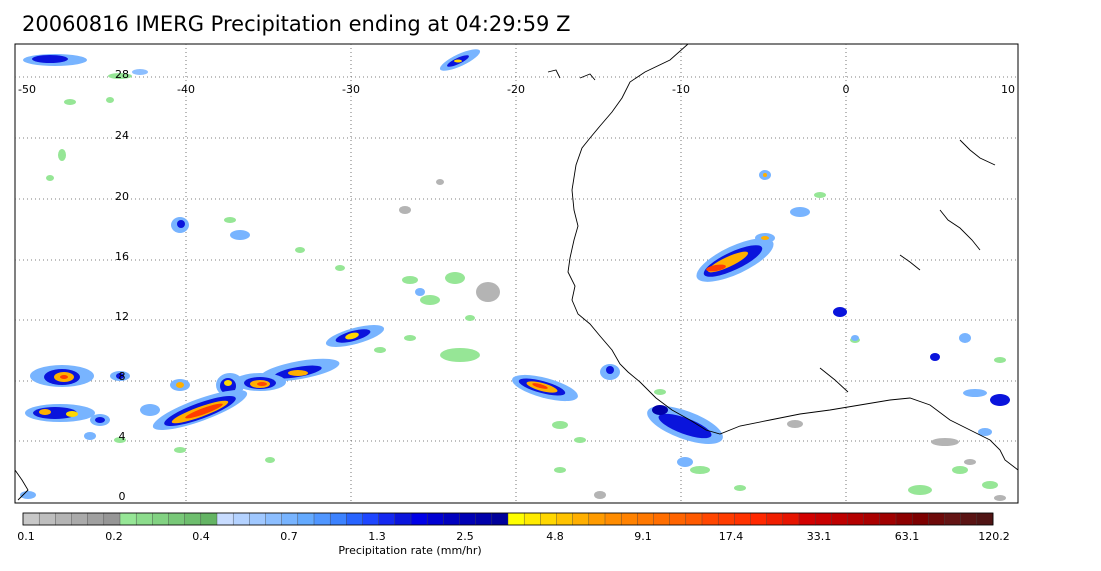  I want to click on colorbar-label: 120.2, so click(994, 536).